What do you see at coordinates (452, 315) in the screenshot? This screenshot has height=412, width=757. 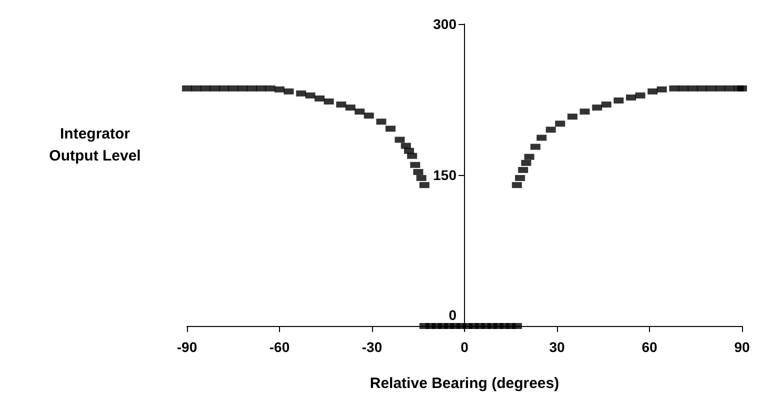 I see `y-tick-label: 0` at bounding box center [452, 315].